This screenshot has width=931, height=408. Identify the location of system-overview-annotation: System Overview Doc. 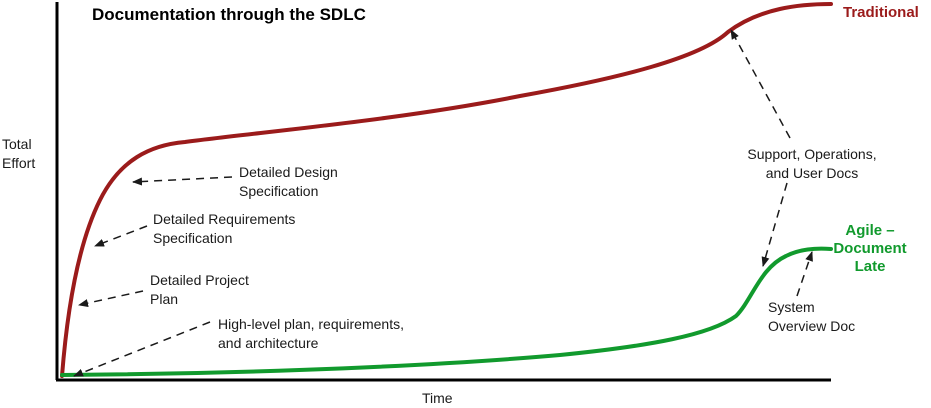
(812, 316).